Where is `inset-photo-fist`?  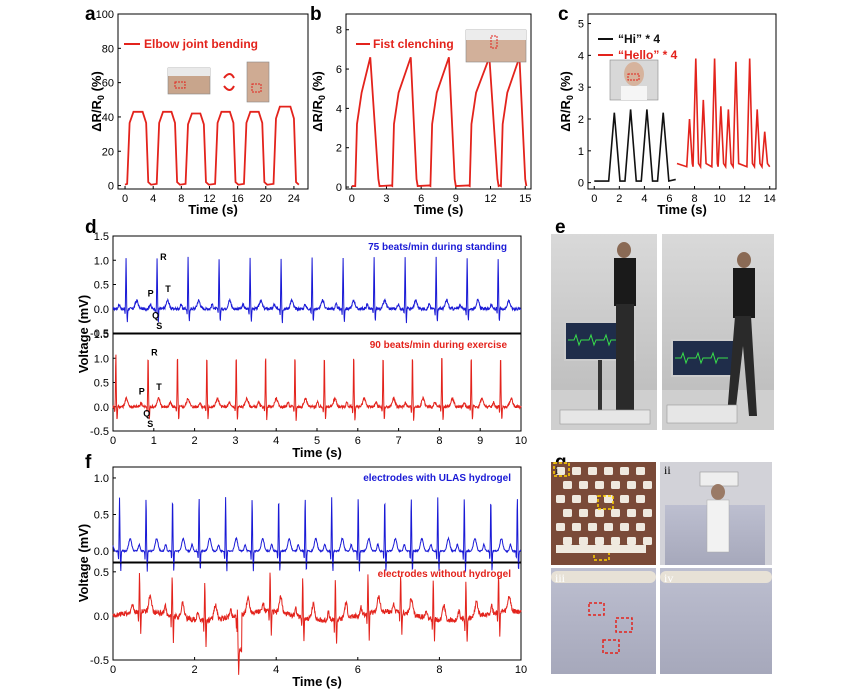
inset-photo-fist is located at coordinates (496, 46).